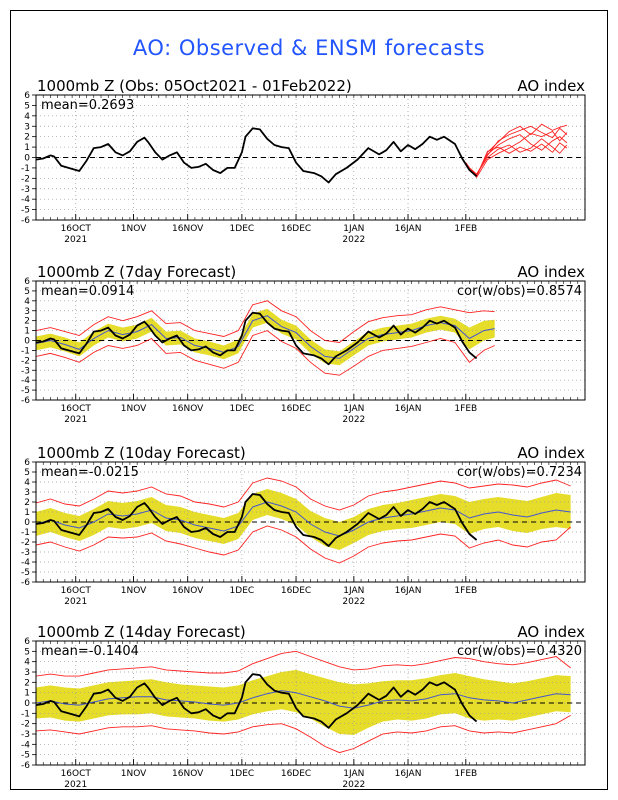  I want to click on panel-mean-stat: mean=-0.0215, so click(90, 472).